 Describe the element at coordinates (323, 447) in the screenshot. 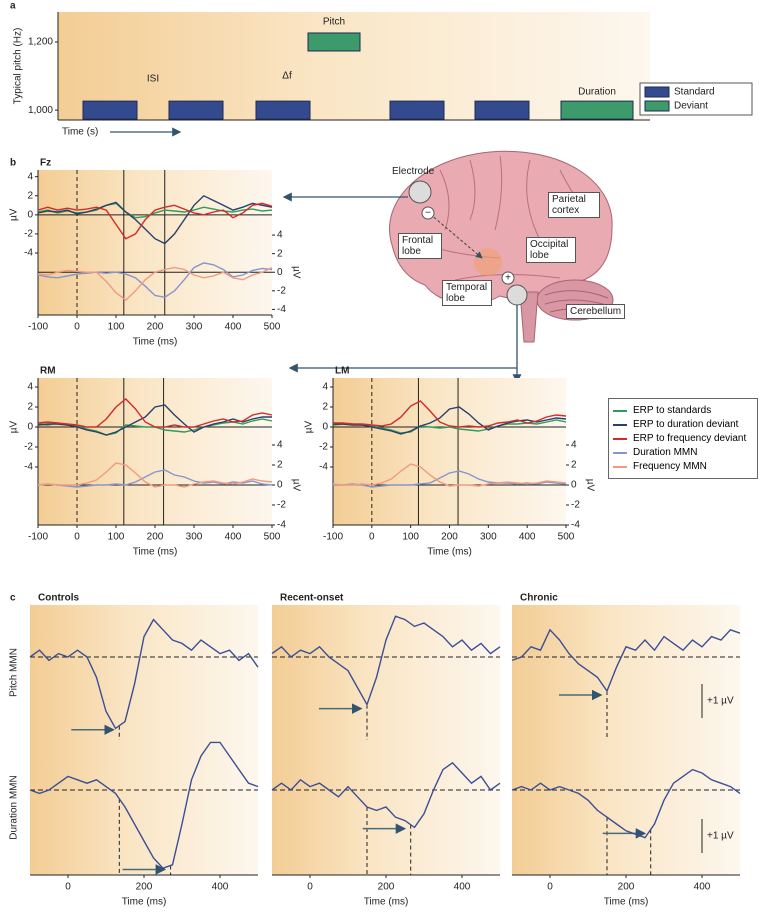

I see `y-tick-label: -2` at that location.